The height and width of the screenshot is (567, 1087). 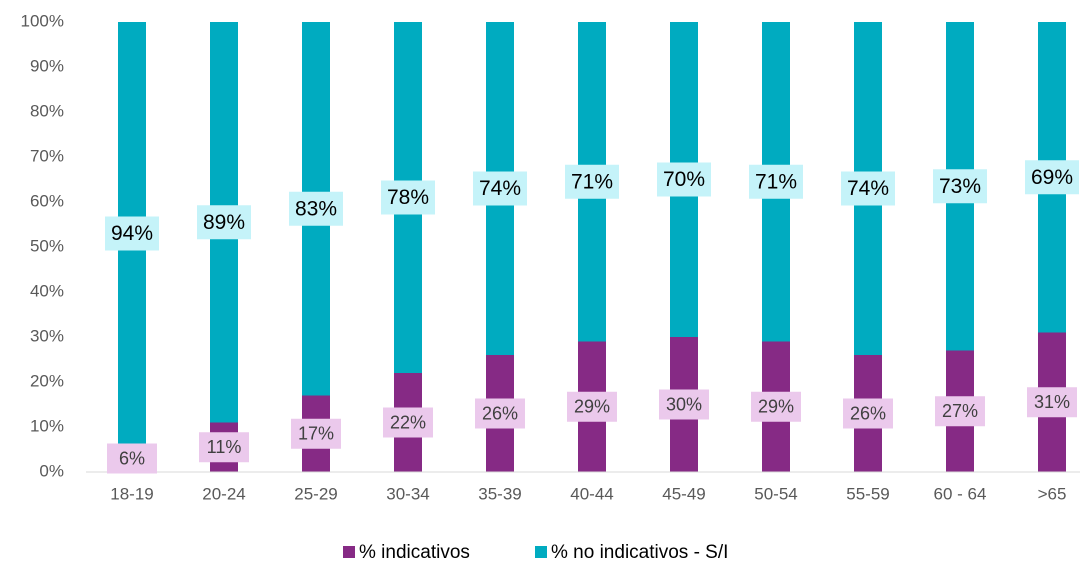 What do you see at coordinates (47, 245) in the screenshot?
I see `y-tick-label: 50%` at bounding box center [47, 245].